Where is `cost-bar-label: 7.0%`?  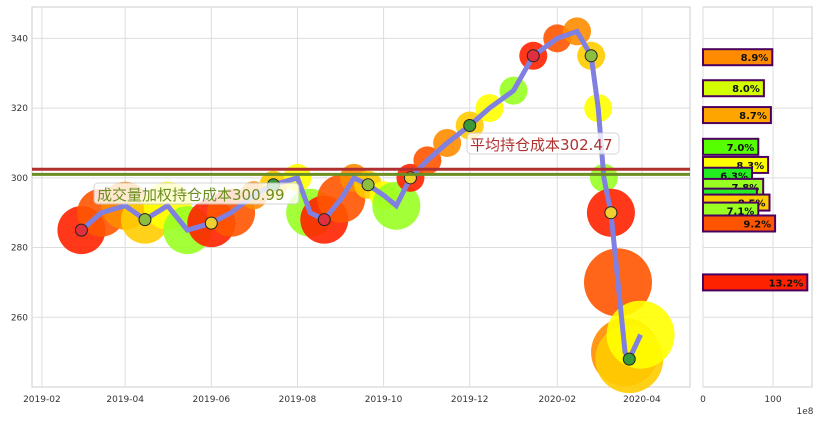
cost-bar-label: 7.0% is located at coordinates (741, 148).